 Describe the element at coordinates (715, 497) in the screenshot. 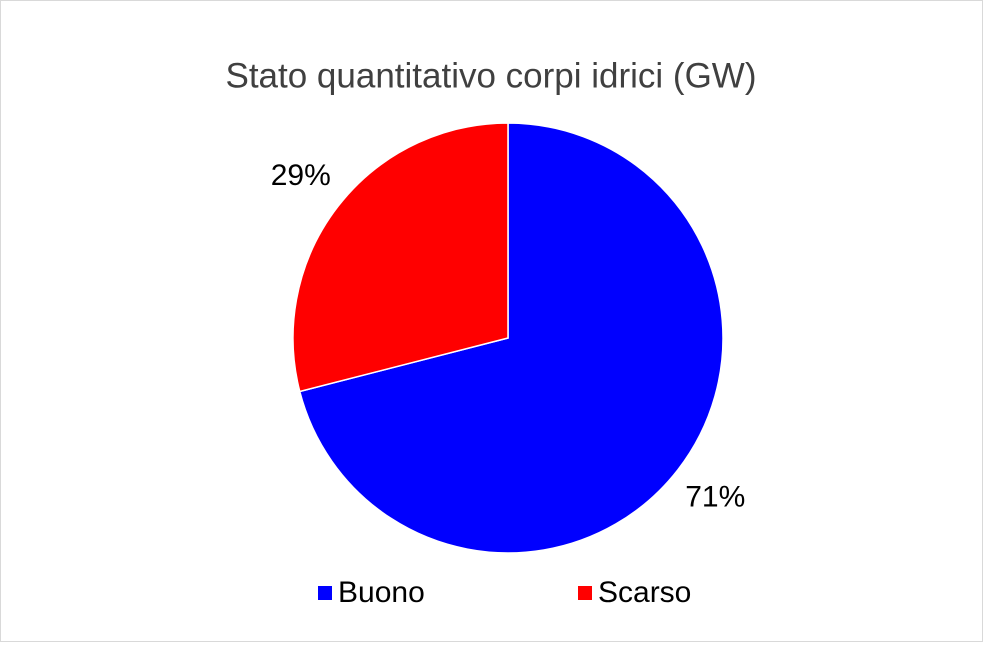

I see `data-label: 71%` at that location.